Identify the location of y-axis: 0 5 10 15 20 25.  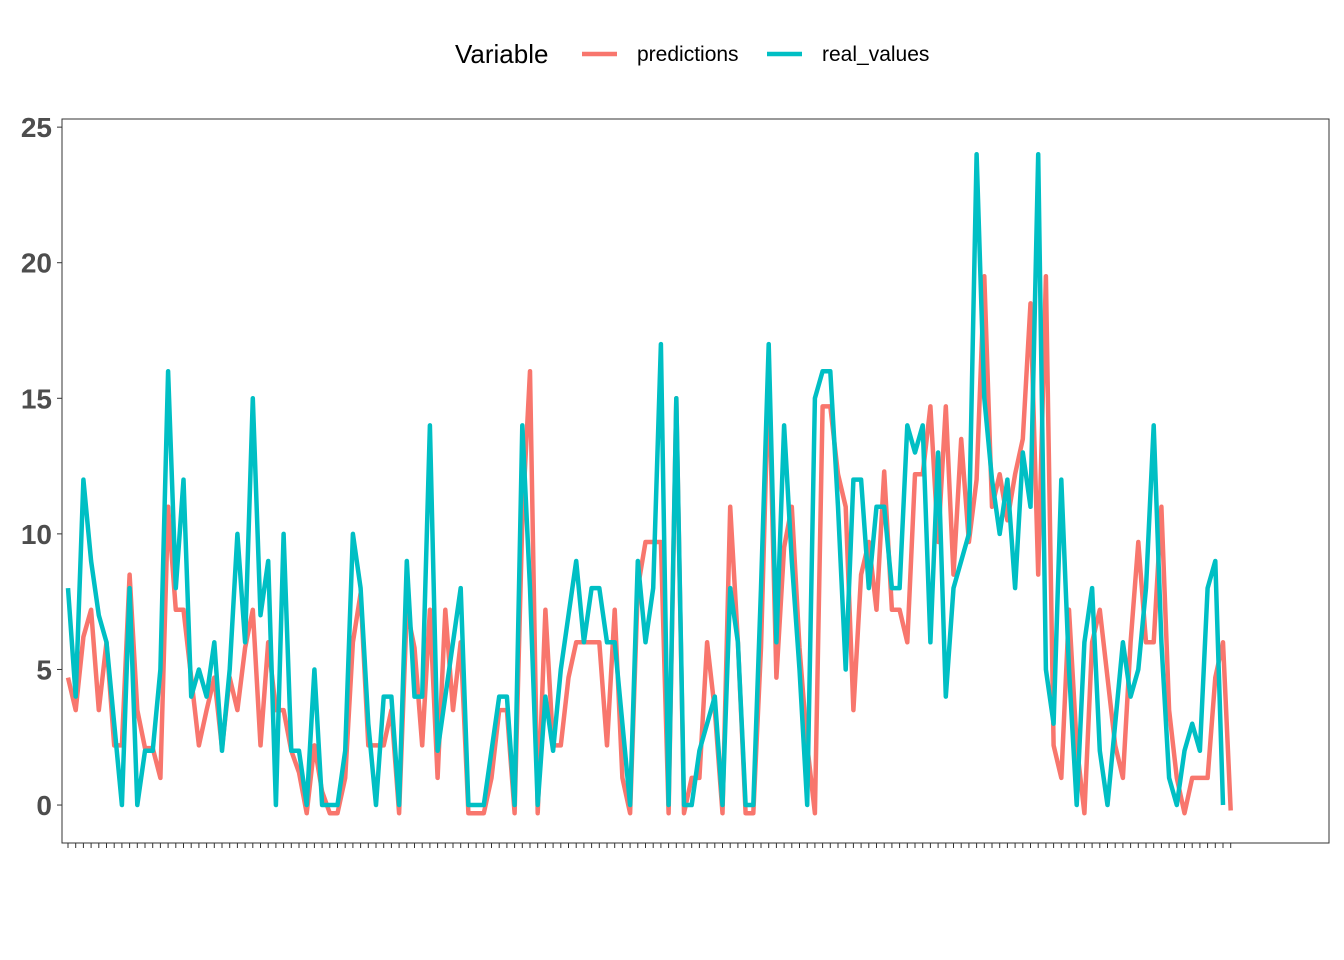
(41, 466).